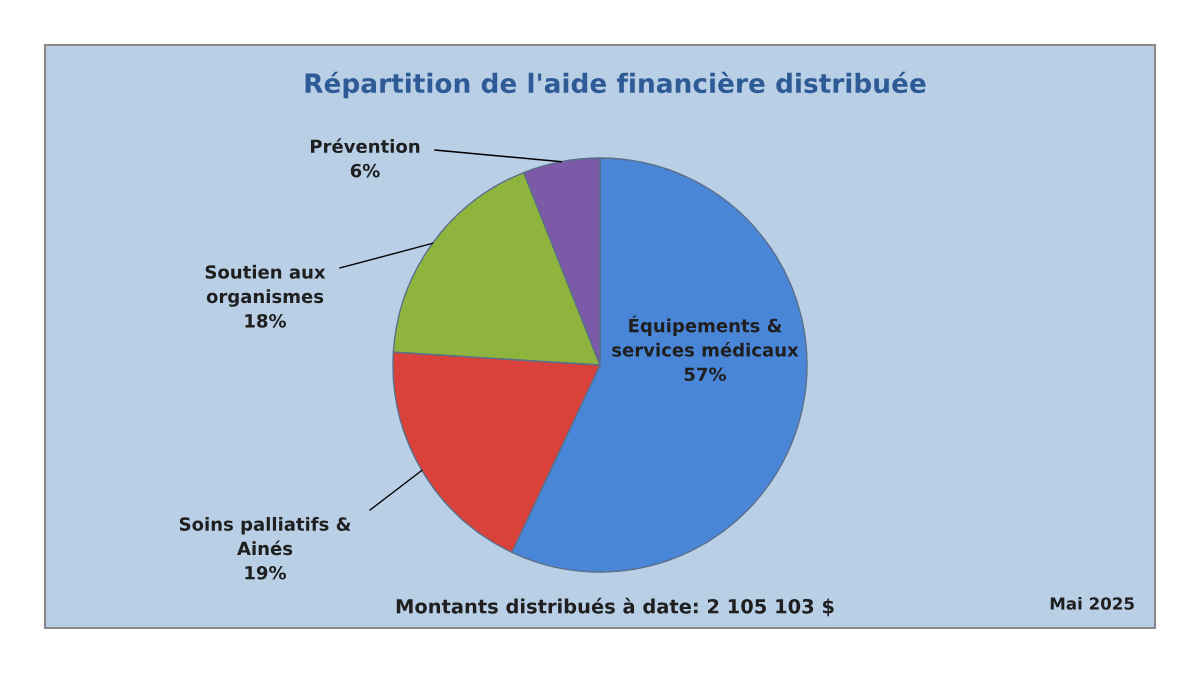  I want to click on data-label: 57%, so click(705, 374).